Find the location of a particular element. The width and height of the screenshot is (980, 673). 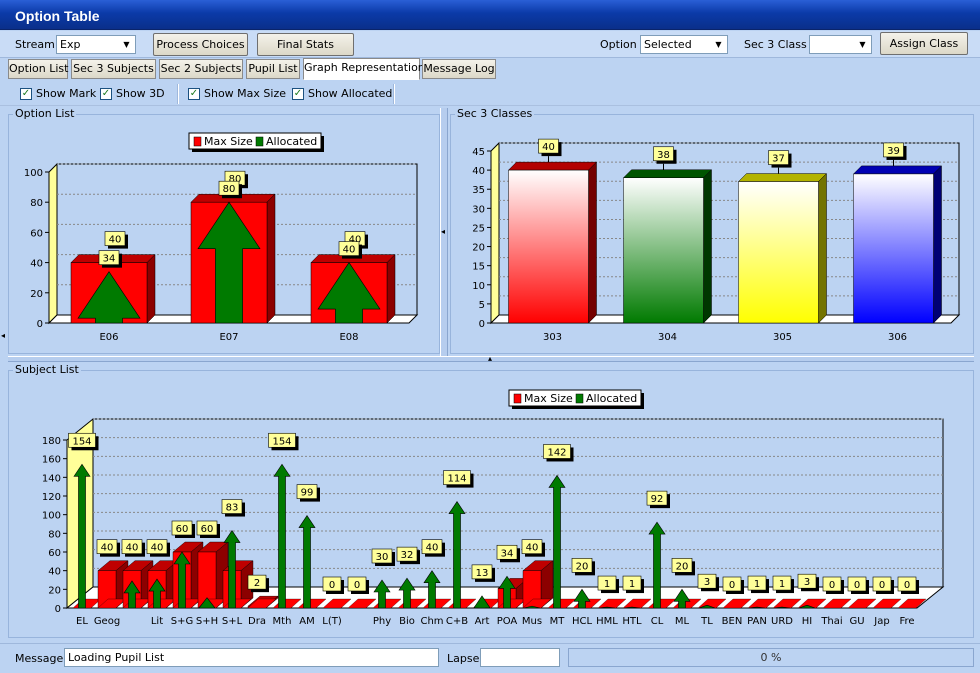

x-tick-label: HI is located at coordinates (807, 621).